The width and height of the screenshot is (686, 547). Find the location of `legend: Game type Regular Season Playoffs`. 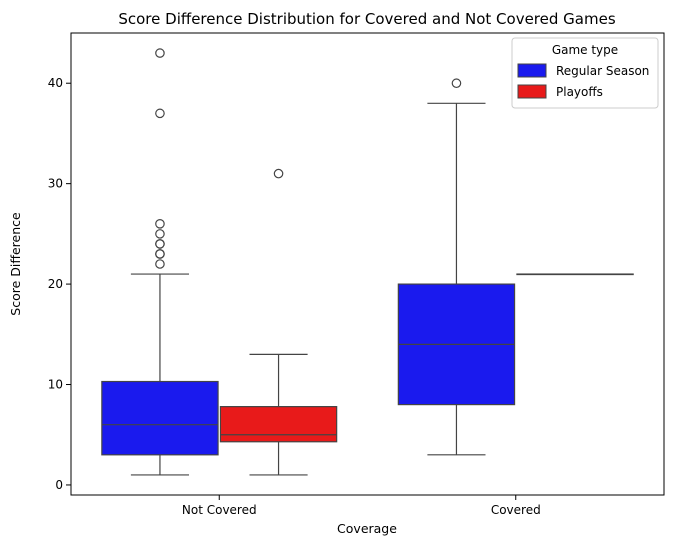

legend: Game type Regular Season Playoffs is located at coordinates (585, 73).